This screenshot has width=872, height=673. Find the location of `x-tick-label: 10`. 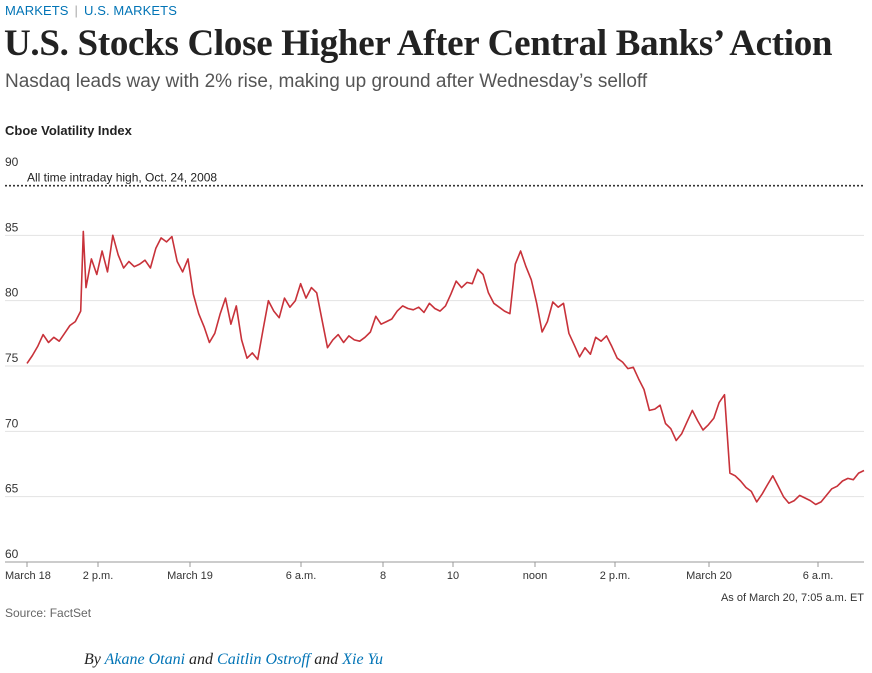

x-tick-label: 10 is located at coordinates (453, 576).